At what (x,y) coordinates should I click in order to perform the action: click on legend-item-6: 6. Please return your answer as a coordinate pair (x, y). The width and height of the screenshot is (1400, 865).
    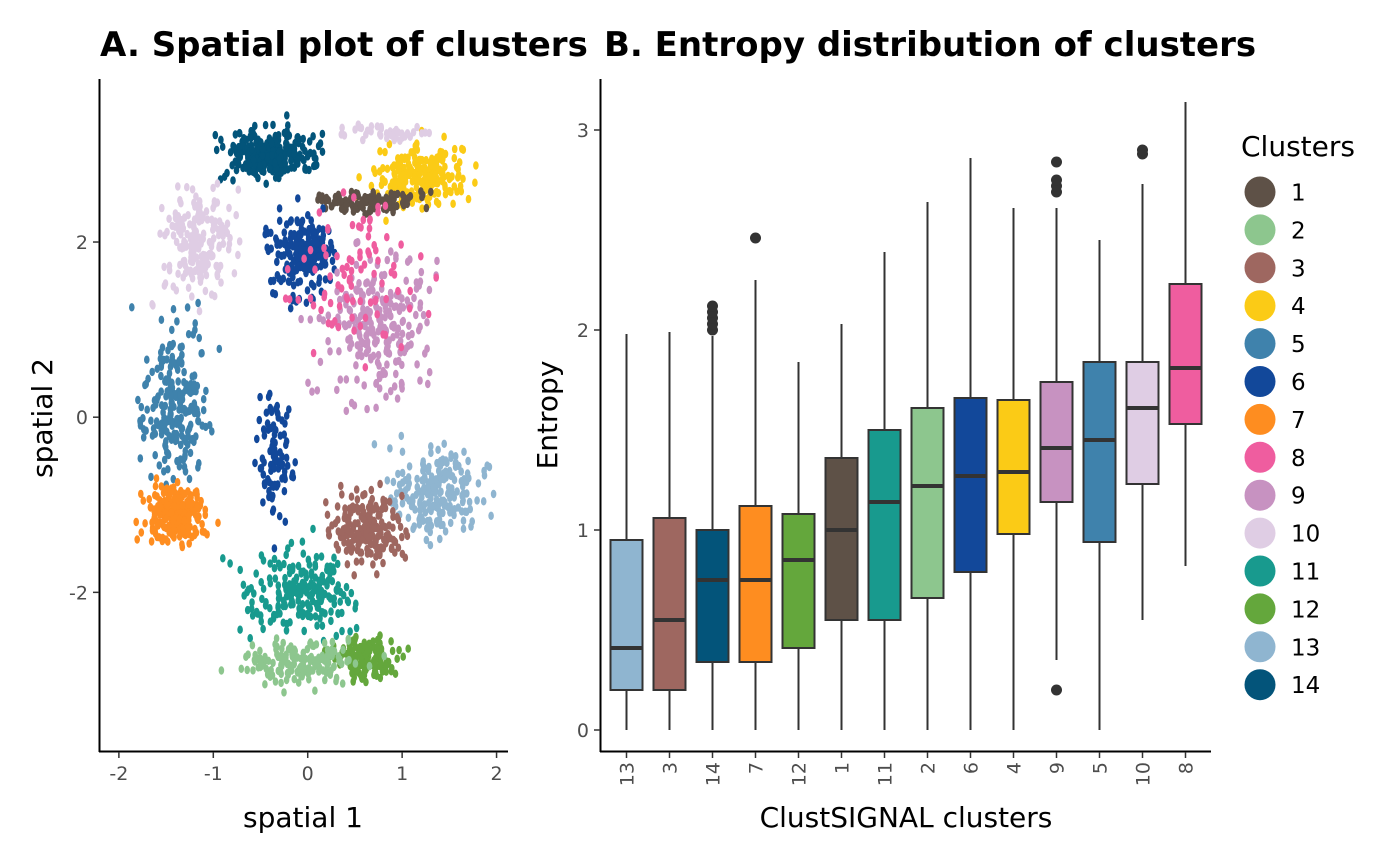
    Looking at the image, I should click on (1275, 381).